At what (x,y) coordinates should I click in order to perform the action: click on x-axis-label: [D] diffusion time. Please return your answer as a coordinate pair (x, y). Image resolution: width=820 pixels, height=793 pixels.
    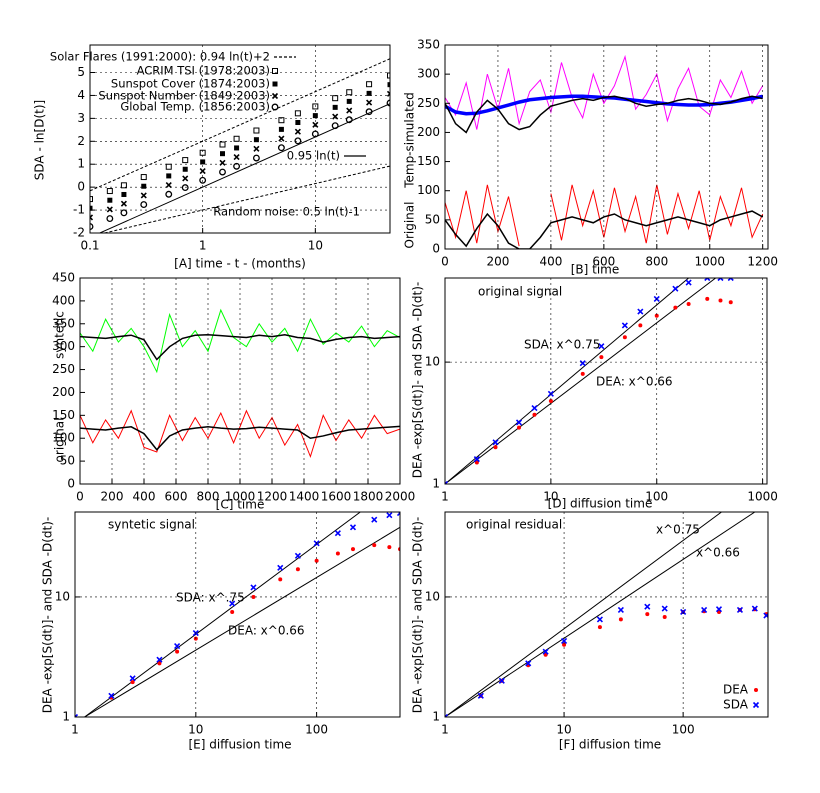
    Looking at the image, I should click on (600, 504).